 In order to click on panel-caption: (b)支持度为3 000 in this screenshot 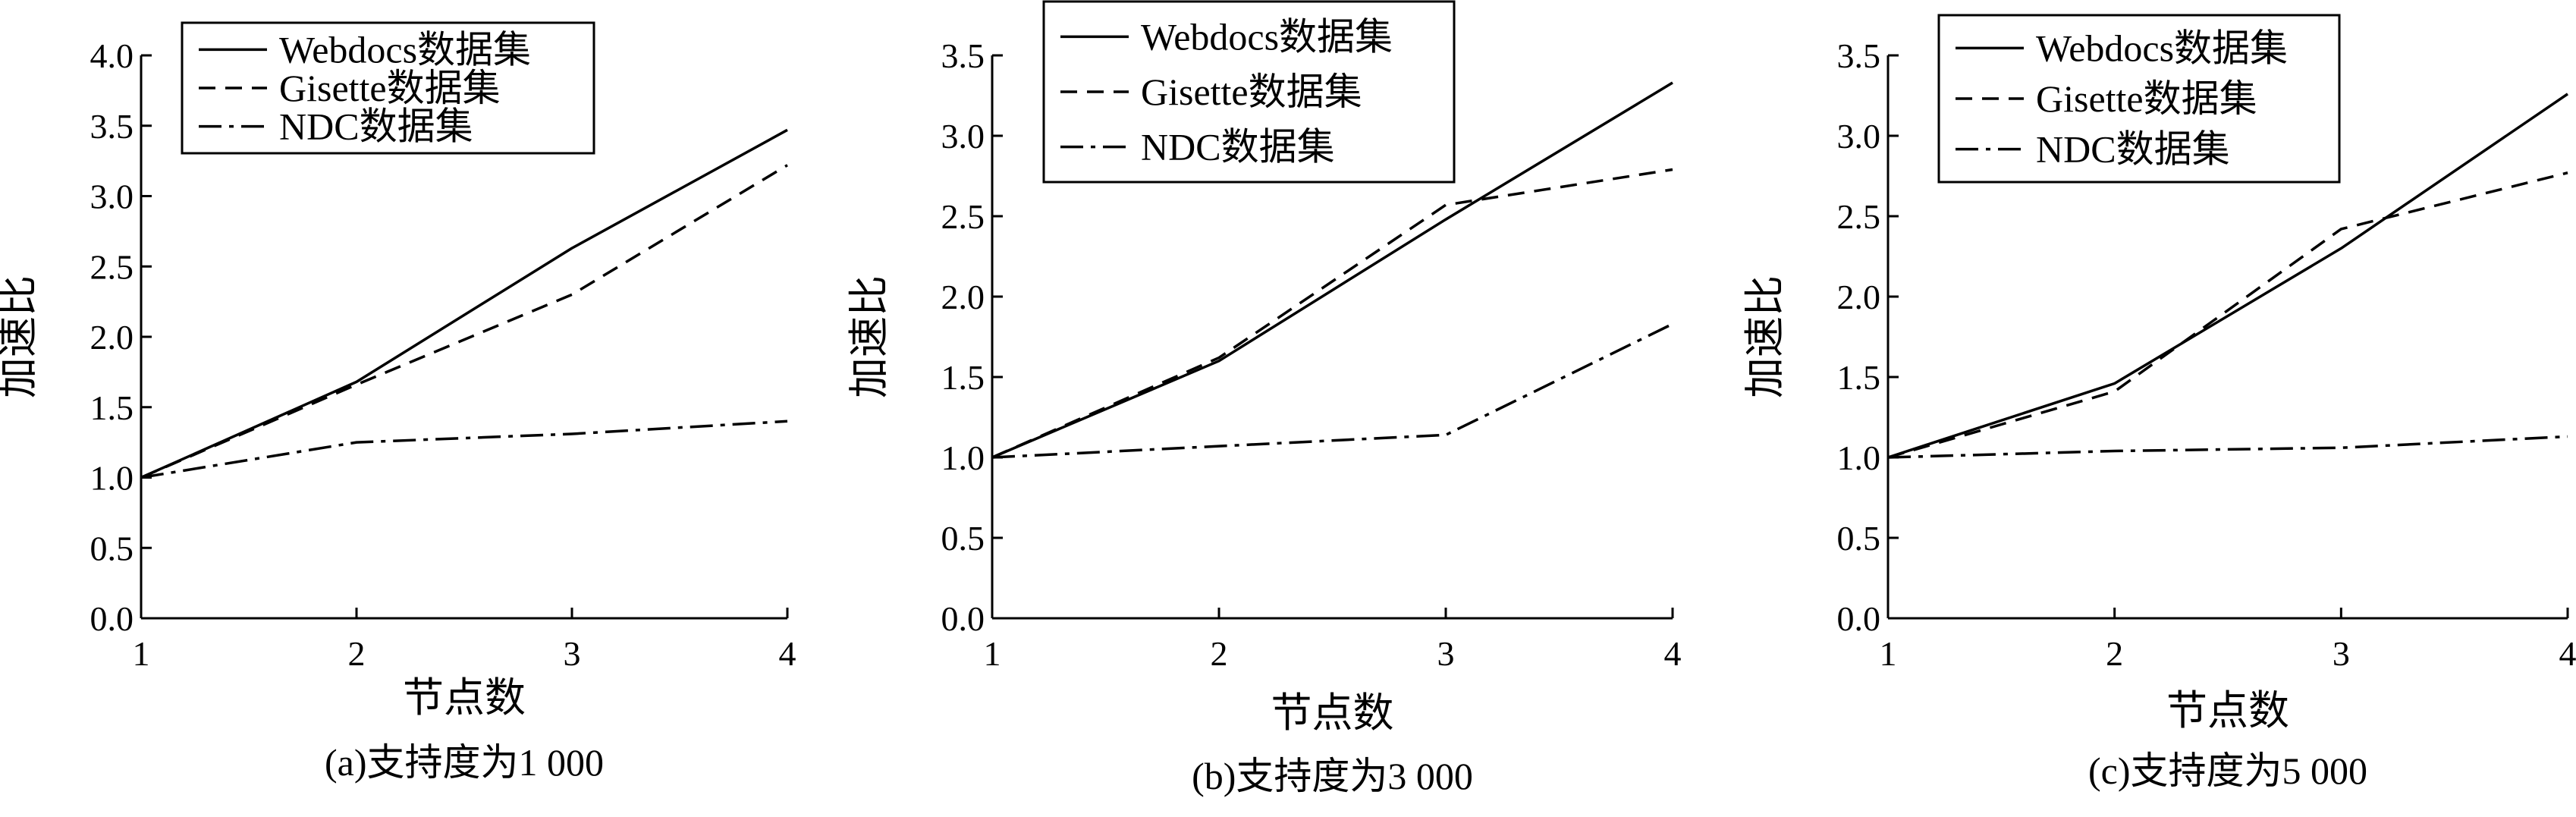, I will do `click(1332, 776)`.